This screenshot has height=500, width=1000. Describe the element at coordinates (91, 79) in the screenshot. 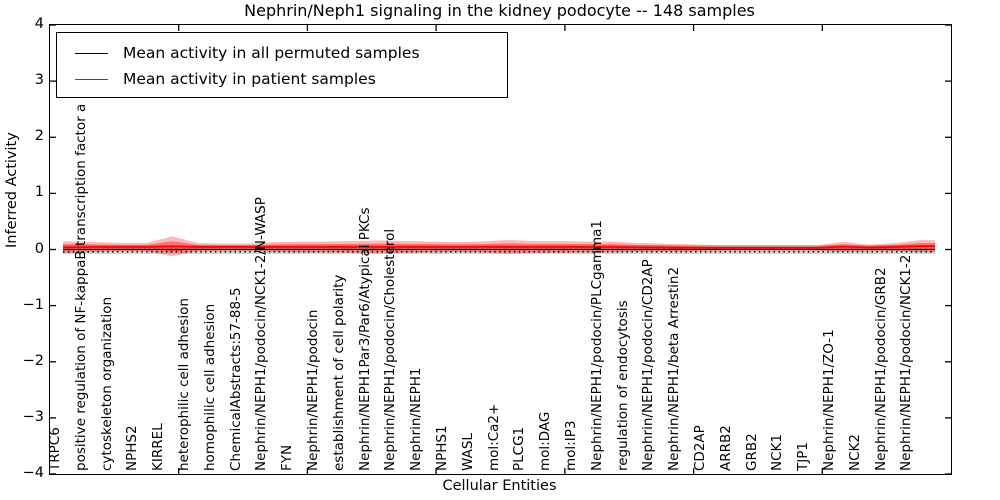

I see `red-line-swatch` at that location.